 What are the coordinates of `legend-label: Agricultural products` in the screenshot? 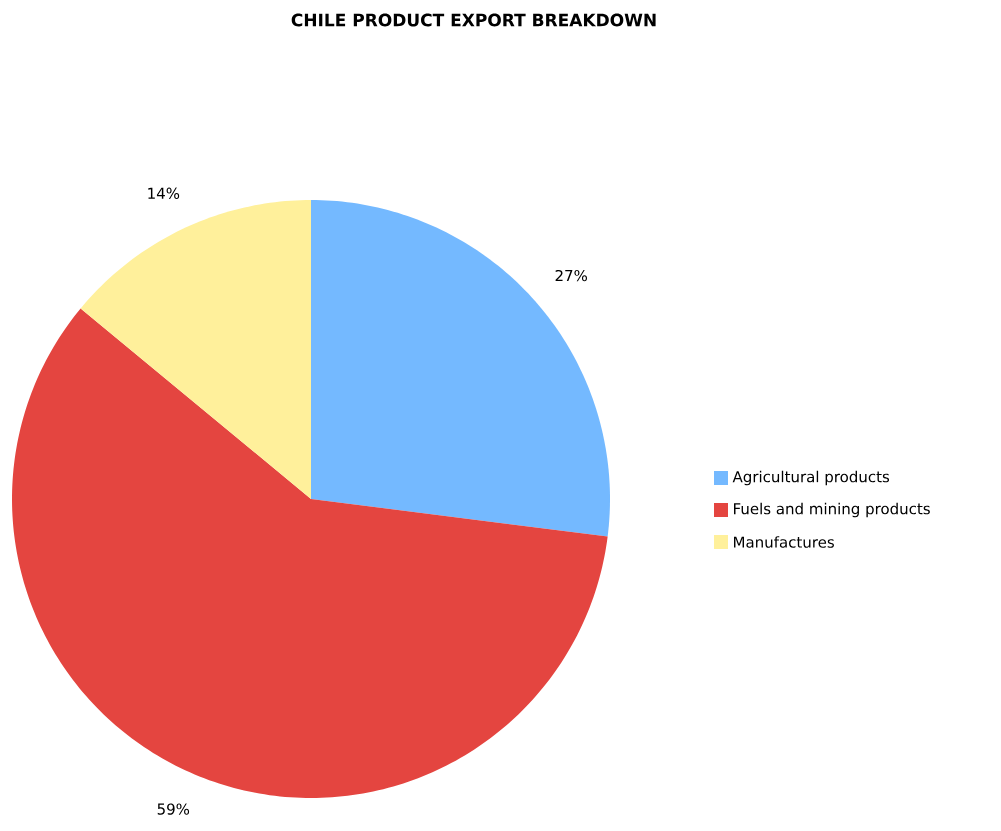 It's located at (811, 478).